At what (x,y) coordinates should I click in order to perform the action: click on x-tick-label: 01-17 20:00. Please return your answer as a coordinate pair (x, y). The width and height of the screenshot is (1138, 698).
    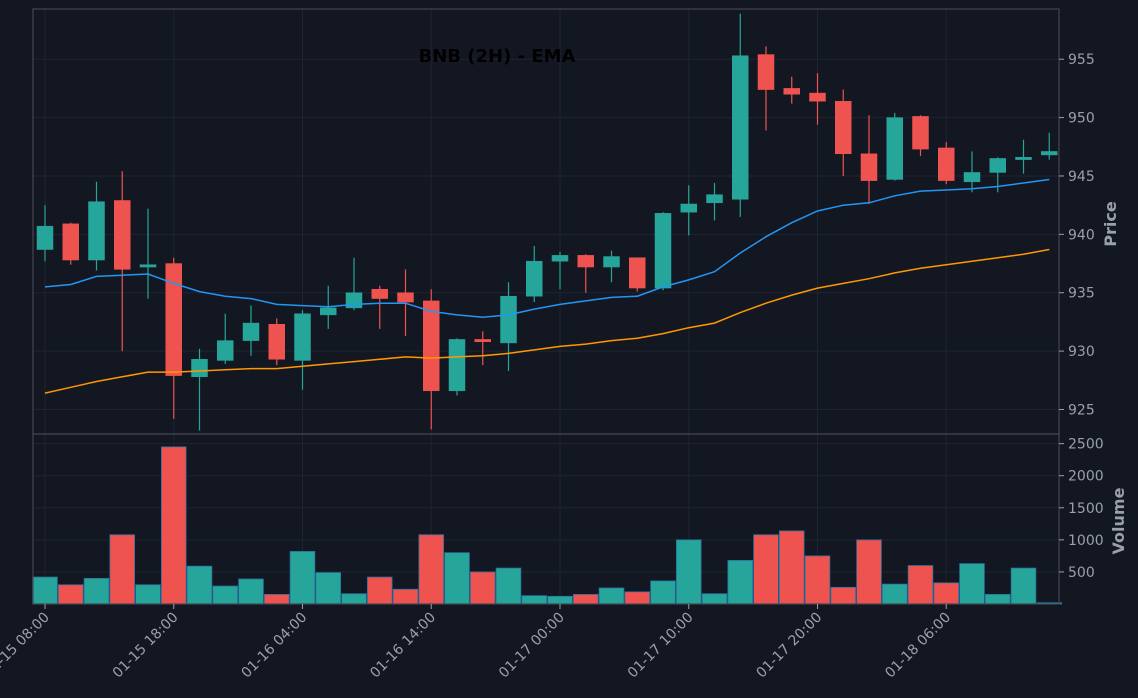
    Looking at the image, I should click on (790, 646).